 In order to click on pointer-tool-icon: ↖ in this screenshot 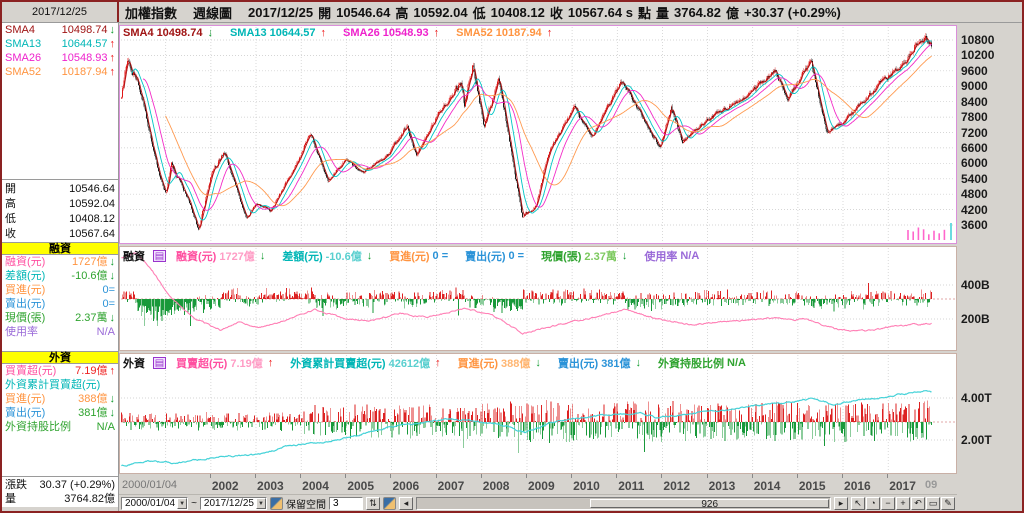, I will do `click(858, 503)`.